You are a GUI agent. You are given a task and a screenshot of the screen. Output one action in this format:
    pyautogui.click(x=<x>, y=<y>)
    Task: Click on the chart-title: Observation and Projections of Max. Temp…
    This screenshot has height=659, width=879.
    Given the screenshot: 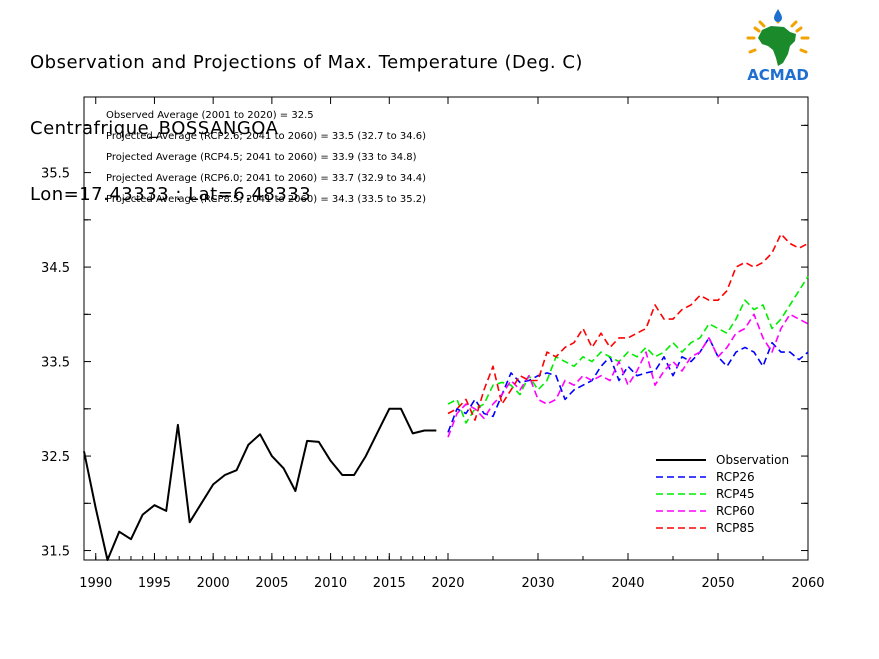 What is the action you would take?
    pyautogui.click(x=306, y=62)
    